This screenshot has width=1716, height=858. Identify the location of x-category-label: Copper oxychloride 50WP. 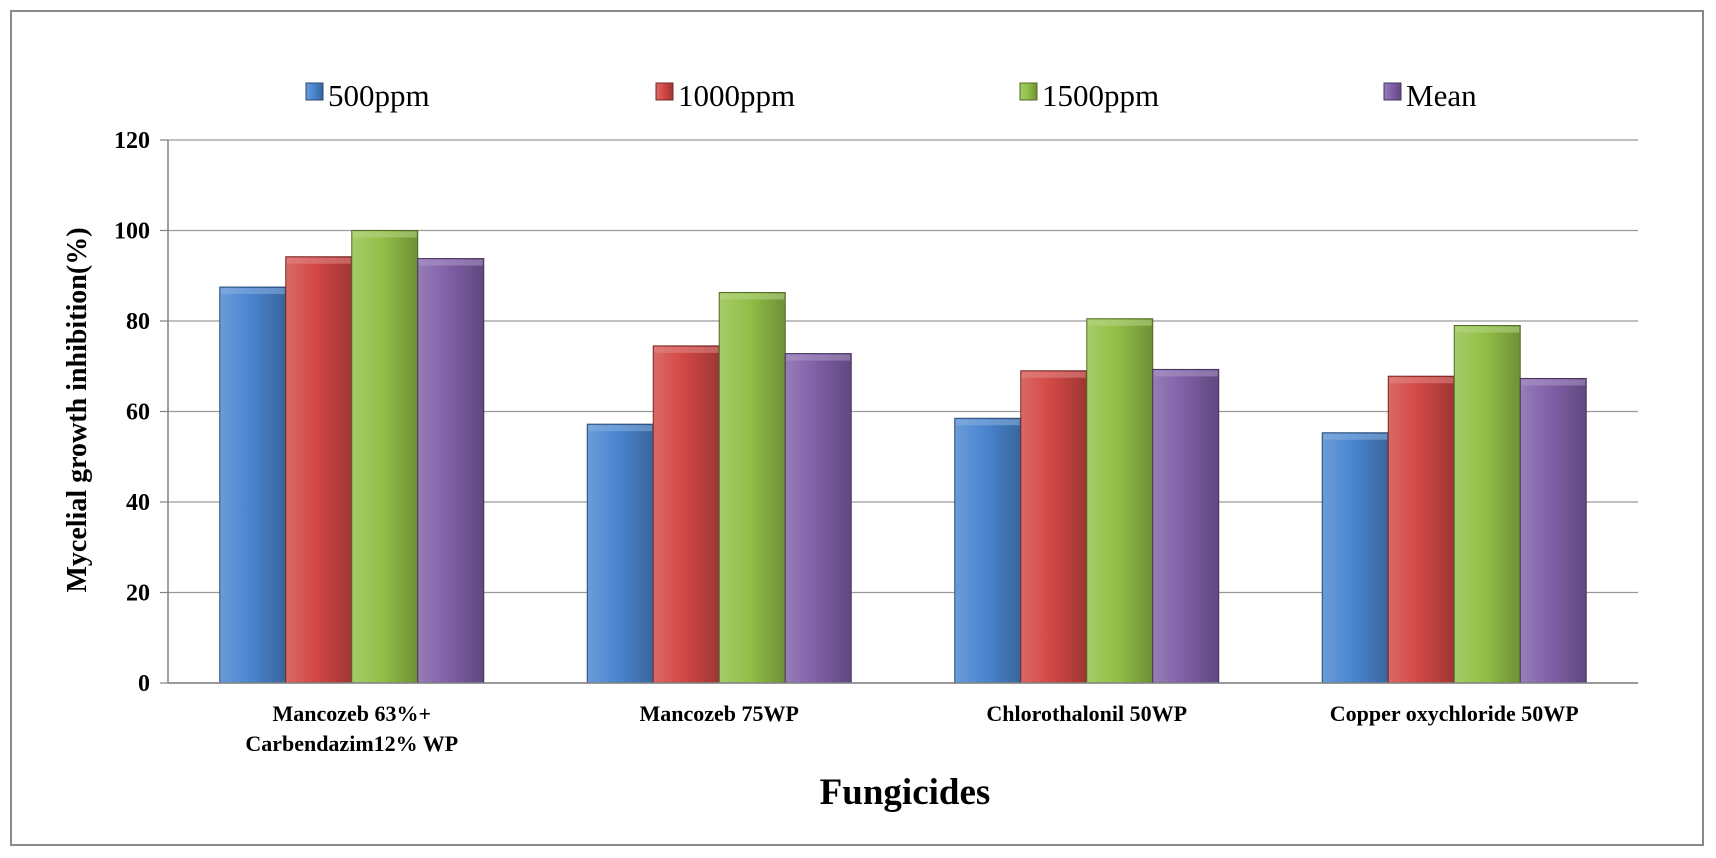
(1454, 713).